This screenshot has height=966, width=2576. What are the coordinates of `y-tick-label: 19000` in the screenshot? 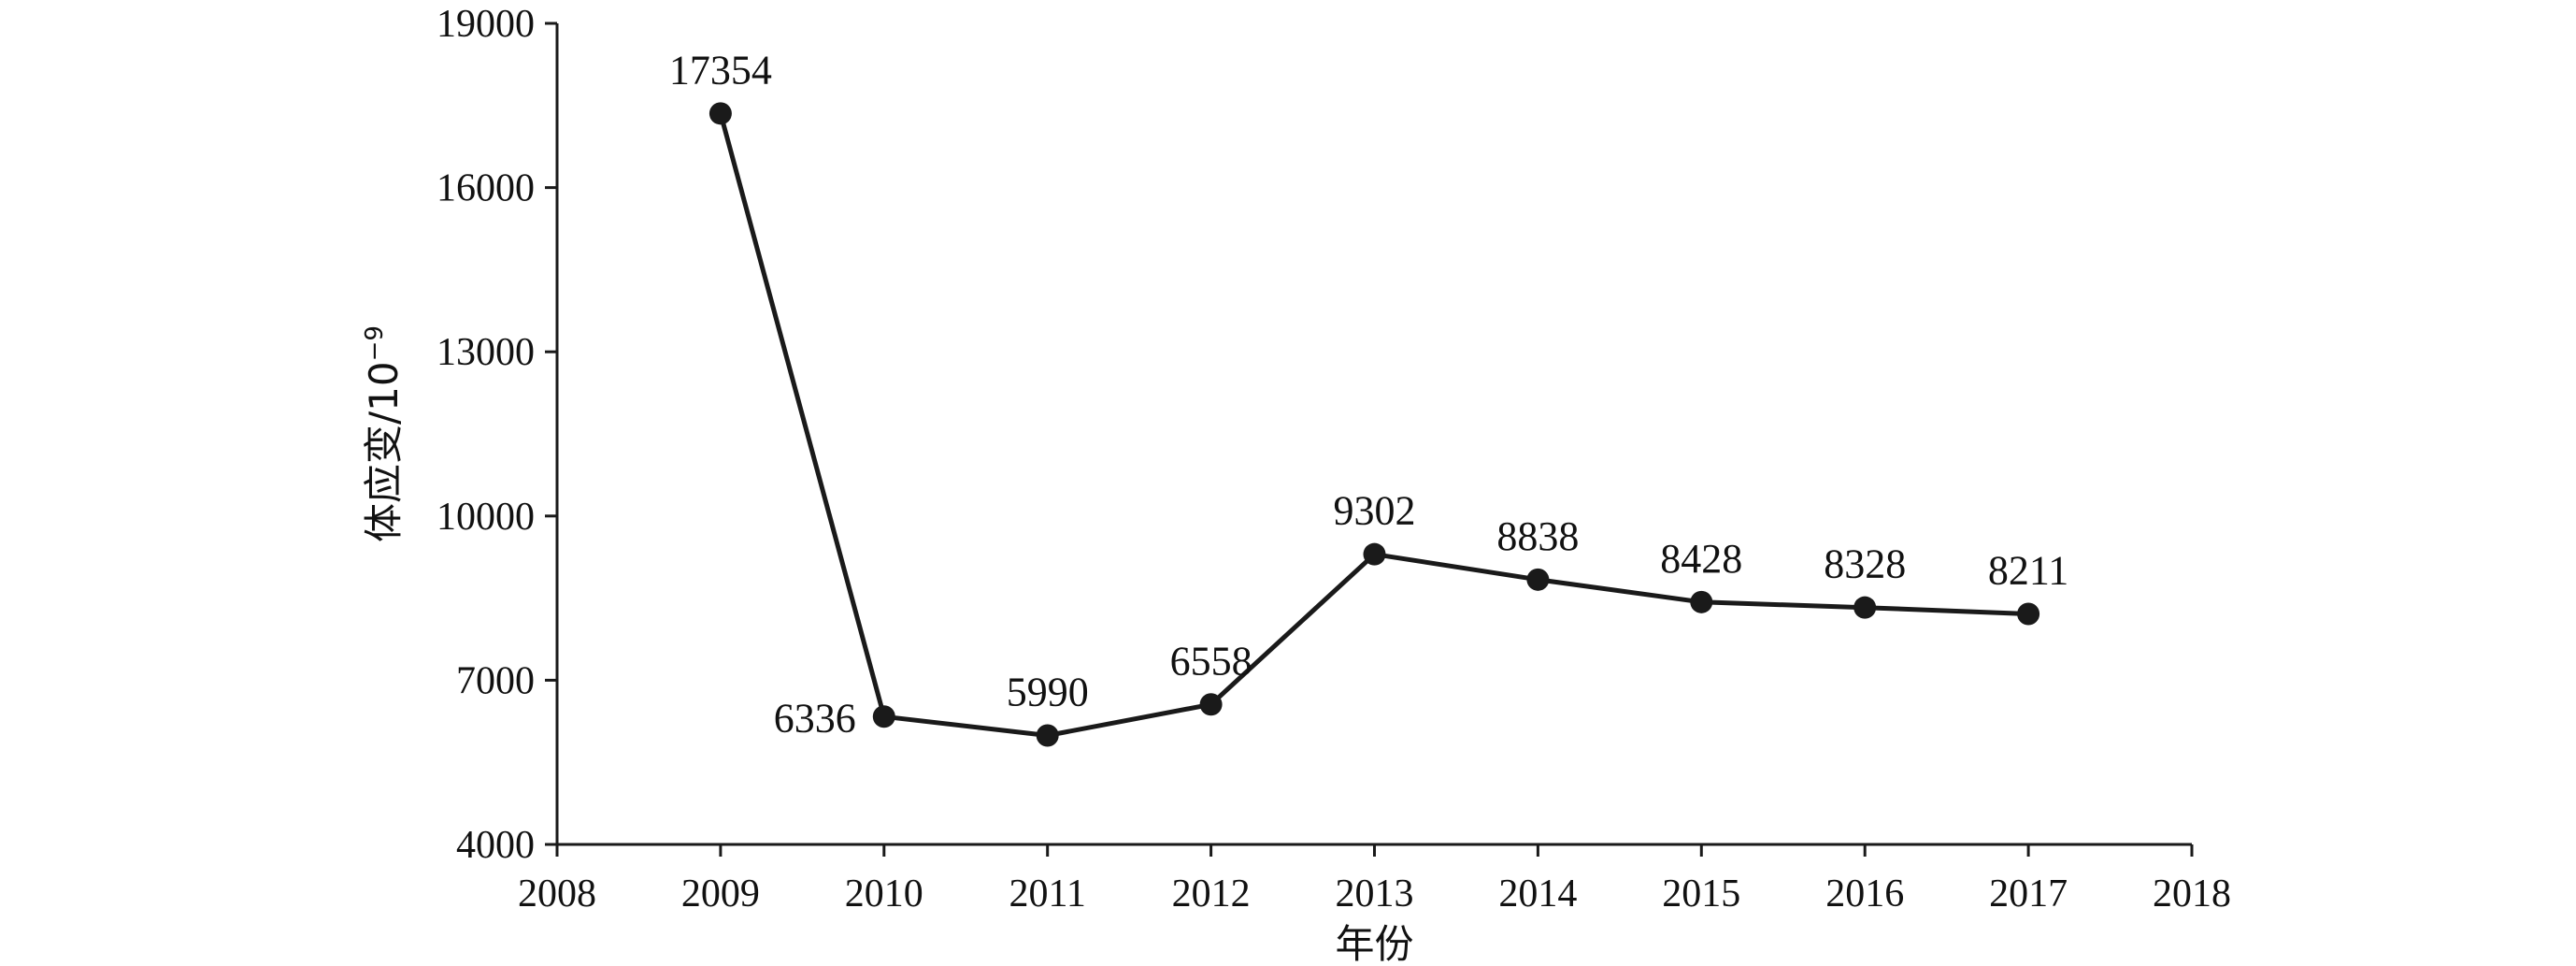 It's located at (485, 24).